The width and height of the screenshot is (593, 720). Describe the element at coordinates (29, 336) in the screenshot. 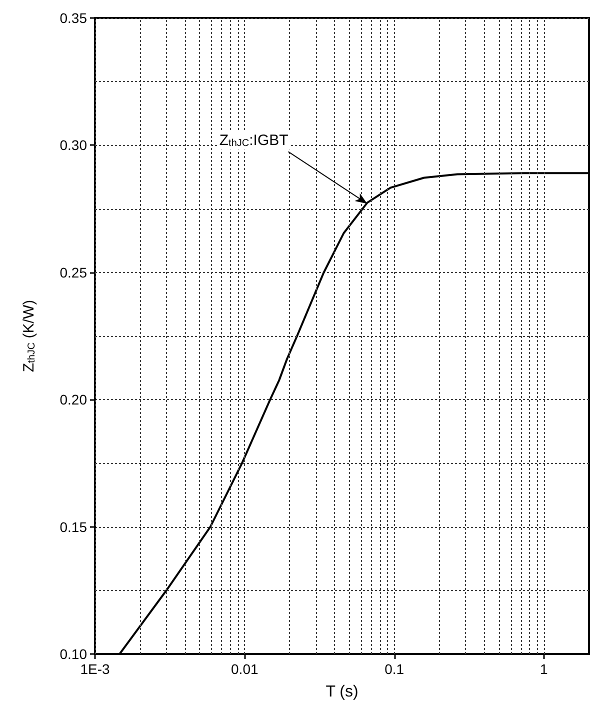

I see `y-axis-title: ZthJC (K/W)` at that location.